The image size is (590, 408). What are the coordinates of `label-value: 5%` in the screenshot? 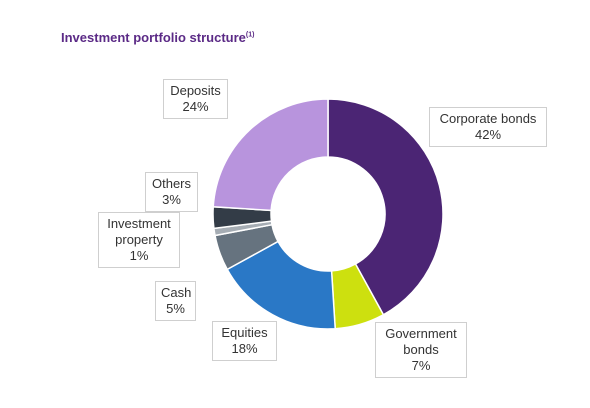 It's located at (175, 308).